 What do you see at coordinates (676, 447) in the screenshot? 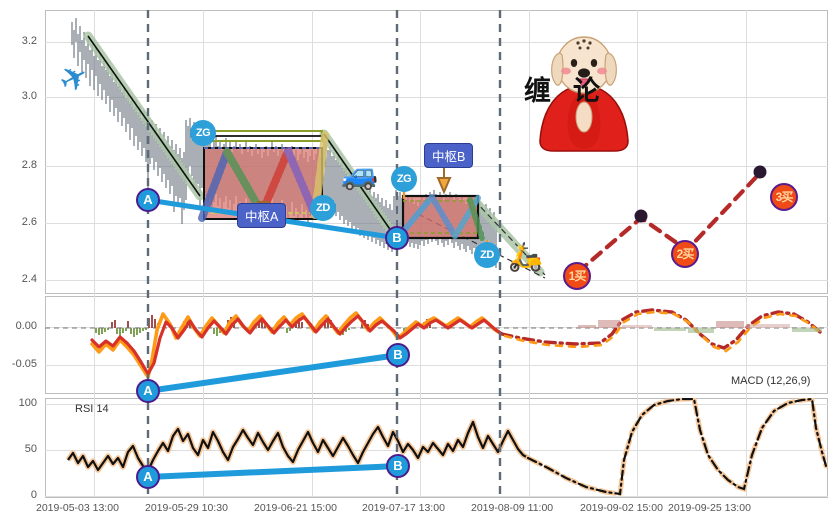
I see `rsi-projection` at bounding box center [676, 447].